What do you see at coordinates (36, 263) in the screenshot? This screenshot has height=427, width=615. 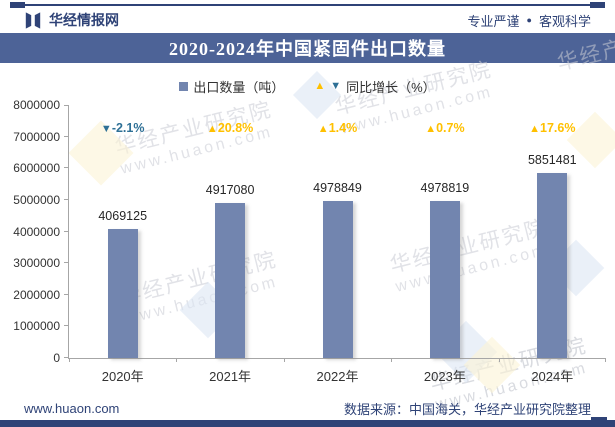 I see `y-axis-tick-label: 3000000` at bounding box center [36, 263].